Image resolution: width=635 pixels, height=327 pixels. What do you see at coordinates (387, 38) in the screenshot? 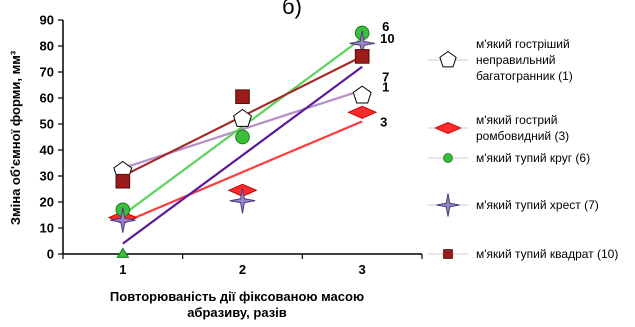
I see `end-label-10: 10` at bounding box center [387, 38].